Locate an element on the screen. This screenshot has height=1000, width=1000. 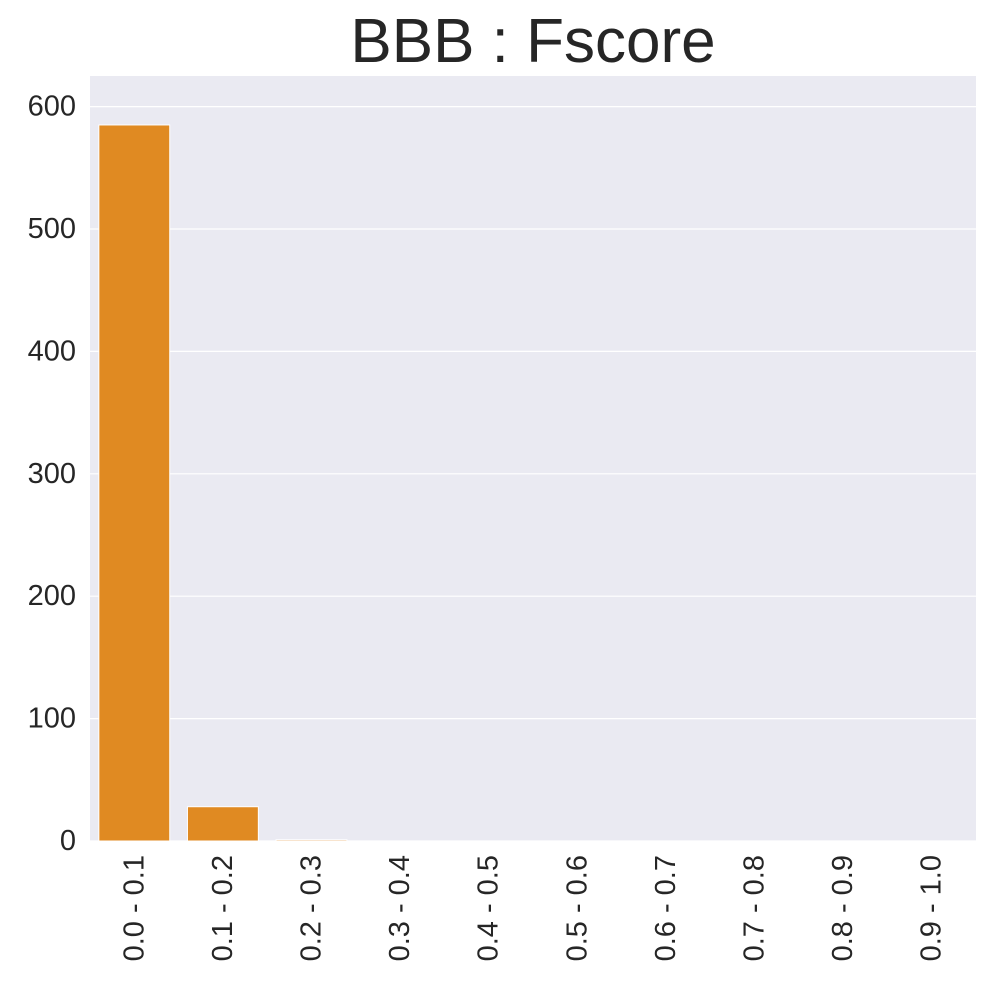
y-tick-label: 0 is located at coordinates (68, 841).